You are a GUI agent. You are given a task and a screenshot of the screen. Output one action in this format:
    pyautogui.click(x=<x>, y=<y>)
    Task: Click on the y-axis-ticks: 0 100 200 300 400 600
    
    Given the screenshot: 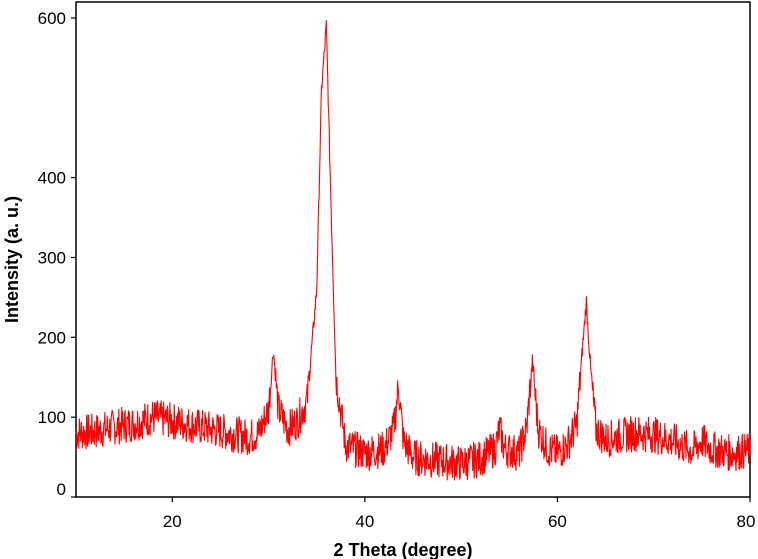 What is the action you would take?
    pyautogui.click(x=57, y=254)
    